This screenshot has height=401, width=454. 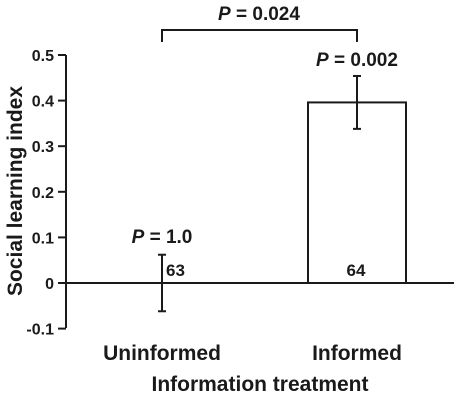 I want to click on category-label-uninformed: Uninformed, so click(x=162, y=353).